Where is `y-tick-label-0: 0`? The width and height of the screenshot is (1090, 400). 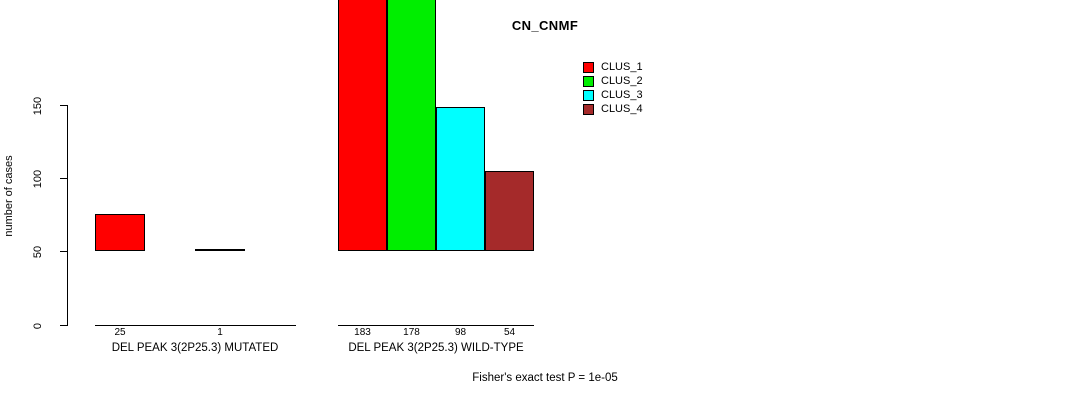
y-tick-label-0: 0 is located at coordinates (38, 326).